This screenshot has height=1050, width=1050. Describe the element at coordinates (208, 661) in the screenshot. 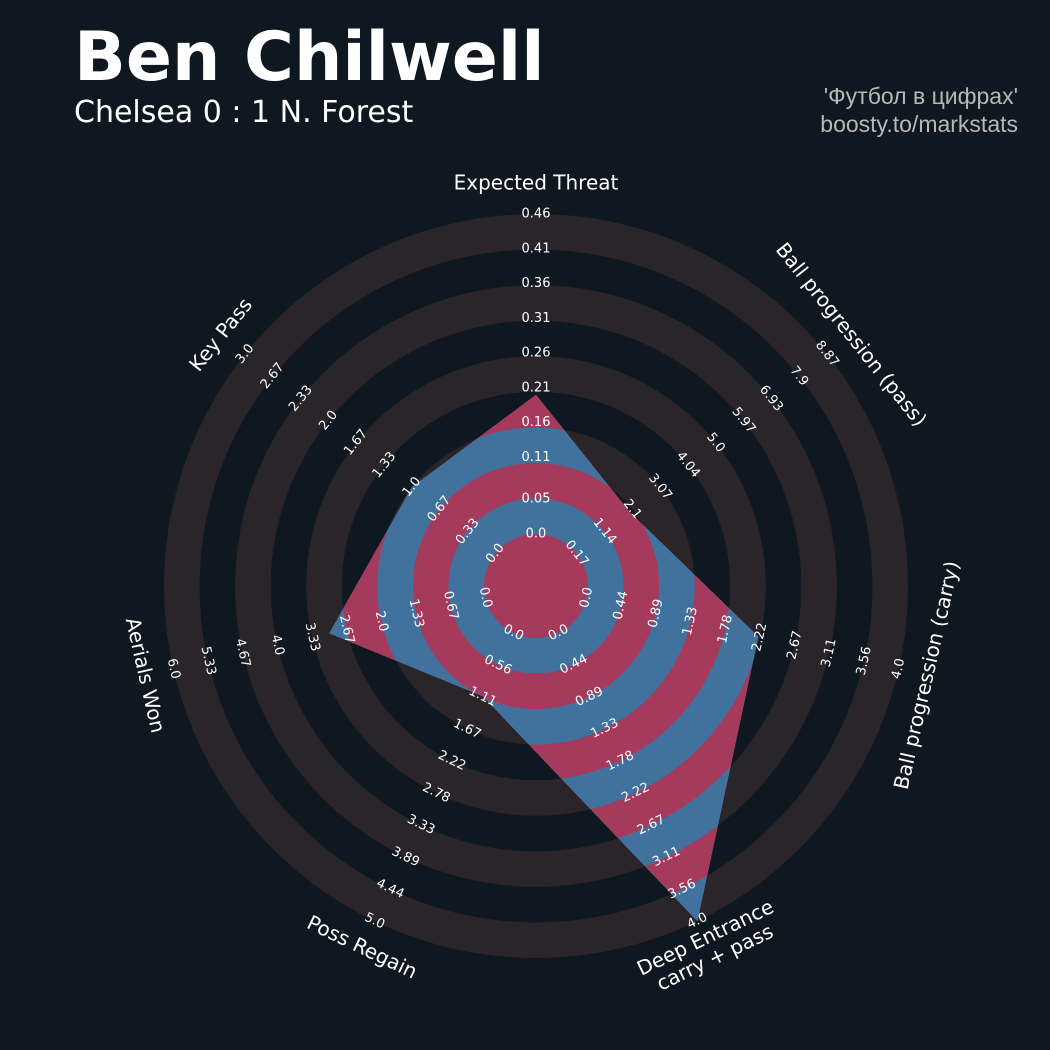

I see `tick-label: 5.33` at that location.